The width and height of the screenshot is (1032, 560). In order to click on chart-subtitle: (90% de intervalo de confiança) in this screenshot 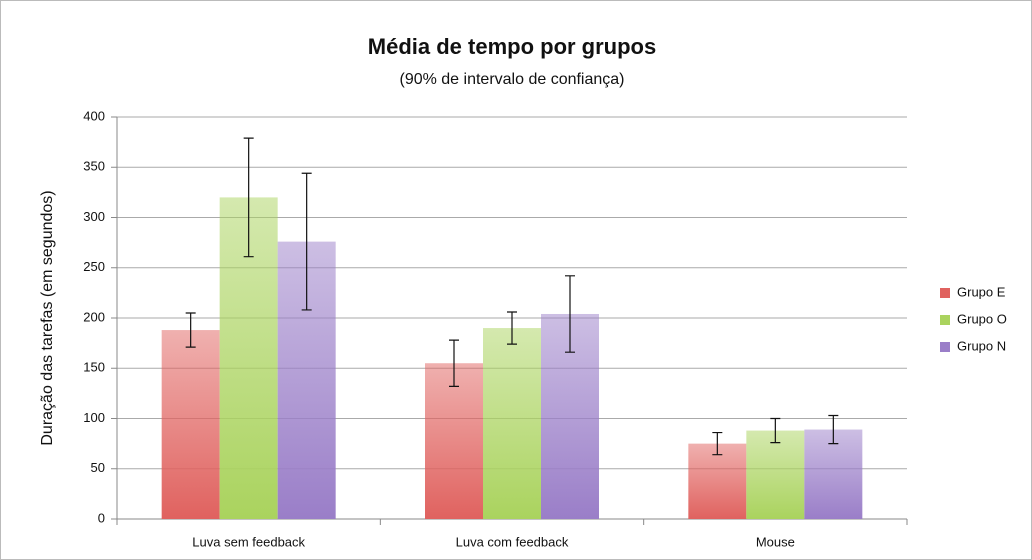, I will do `click(511, 79)`.